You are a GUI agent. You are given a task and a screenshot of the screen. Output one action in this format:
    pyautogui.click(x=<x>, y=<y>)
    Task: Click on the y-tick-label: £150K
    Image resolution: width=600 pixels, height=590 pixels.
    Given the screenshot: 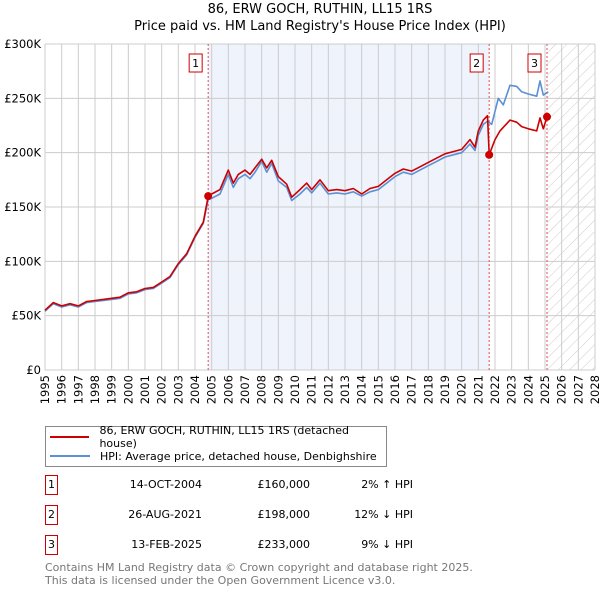 What is the action you would take?
    pyautogui.click(x=22, y=207)
    